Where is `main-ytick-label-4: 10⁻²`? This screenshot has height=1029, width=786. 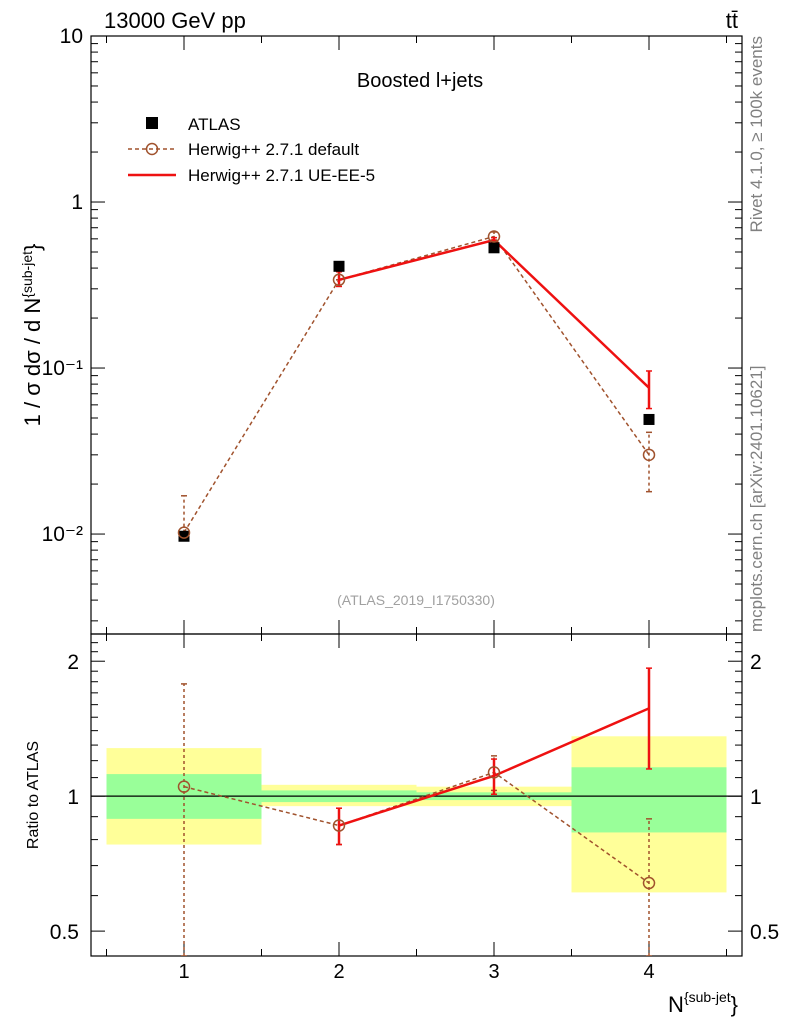 main-ytick-label-4: 10⁻² is located at coordinates (62, 534).